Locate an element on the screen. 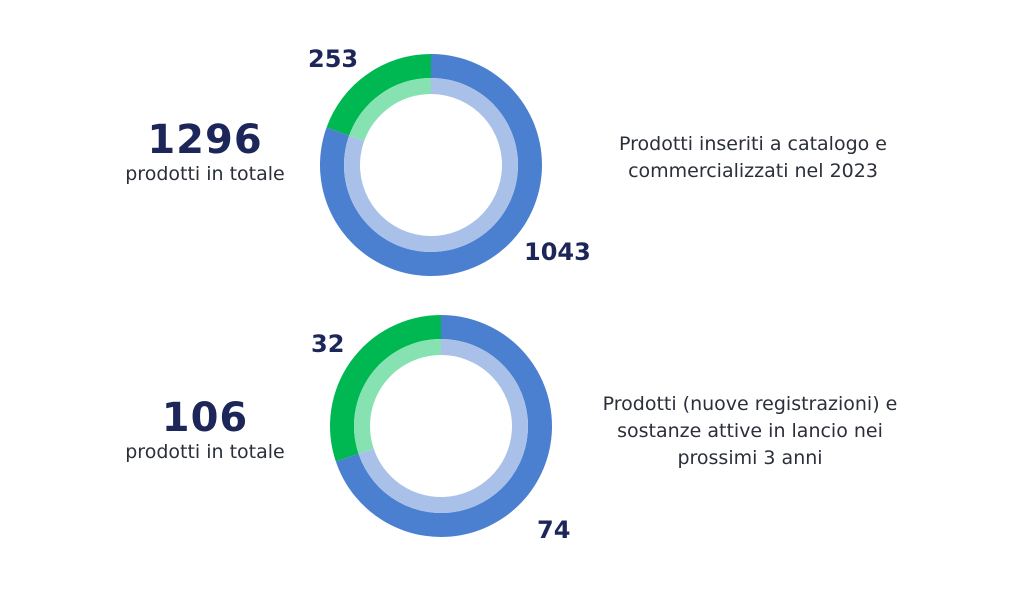 The width and height of the screenshot is (1020, 600). chart-2-slice-green-outer is located at coordinates (385, 388).